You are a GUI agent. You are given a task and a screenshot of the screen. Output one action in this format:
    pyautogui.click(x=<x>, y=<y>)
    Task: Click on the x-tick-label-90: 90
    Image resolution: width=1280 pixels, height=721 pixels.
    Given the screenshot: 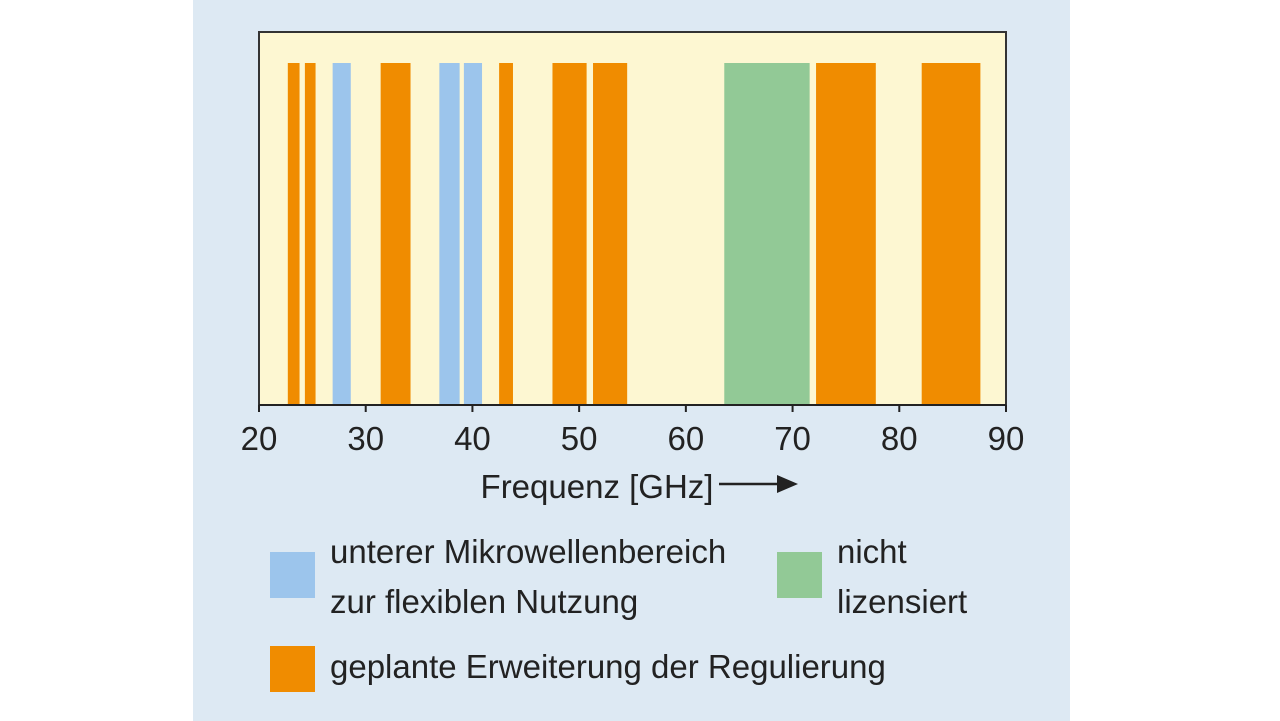 What is the action you would take?
    pyautogui.click(x=1006, y=438)
    